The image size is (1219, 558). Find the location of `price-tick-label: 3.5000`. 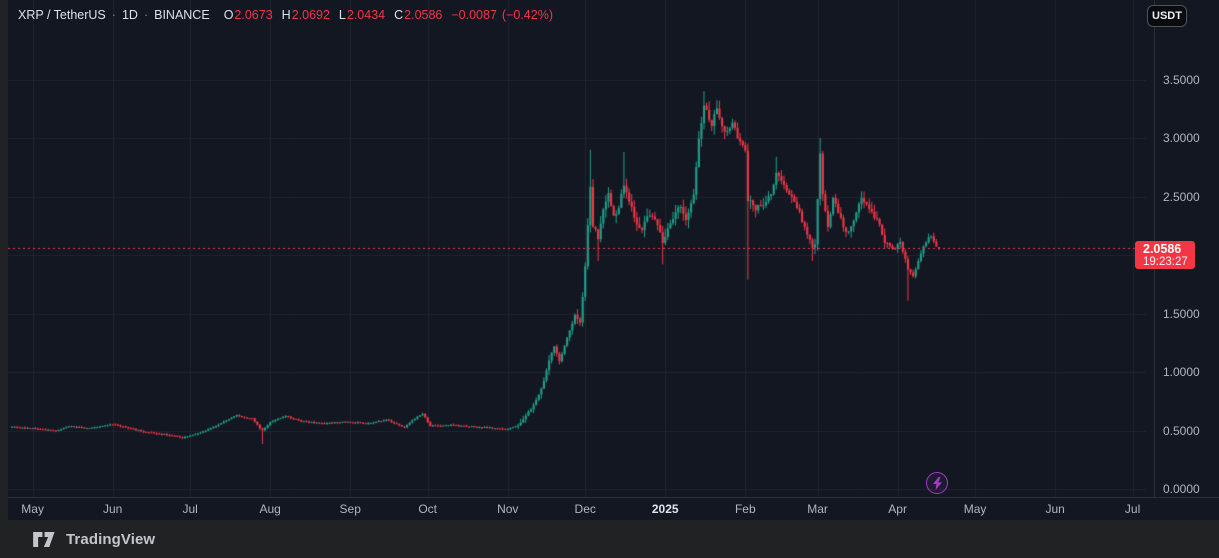

price-tick-label: 3.5000 is located at coordinates (1181, 79).